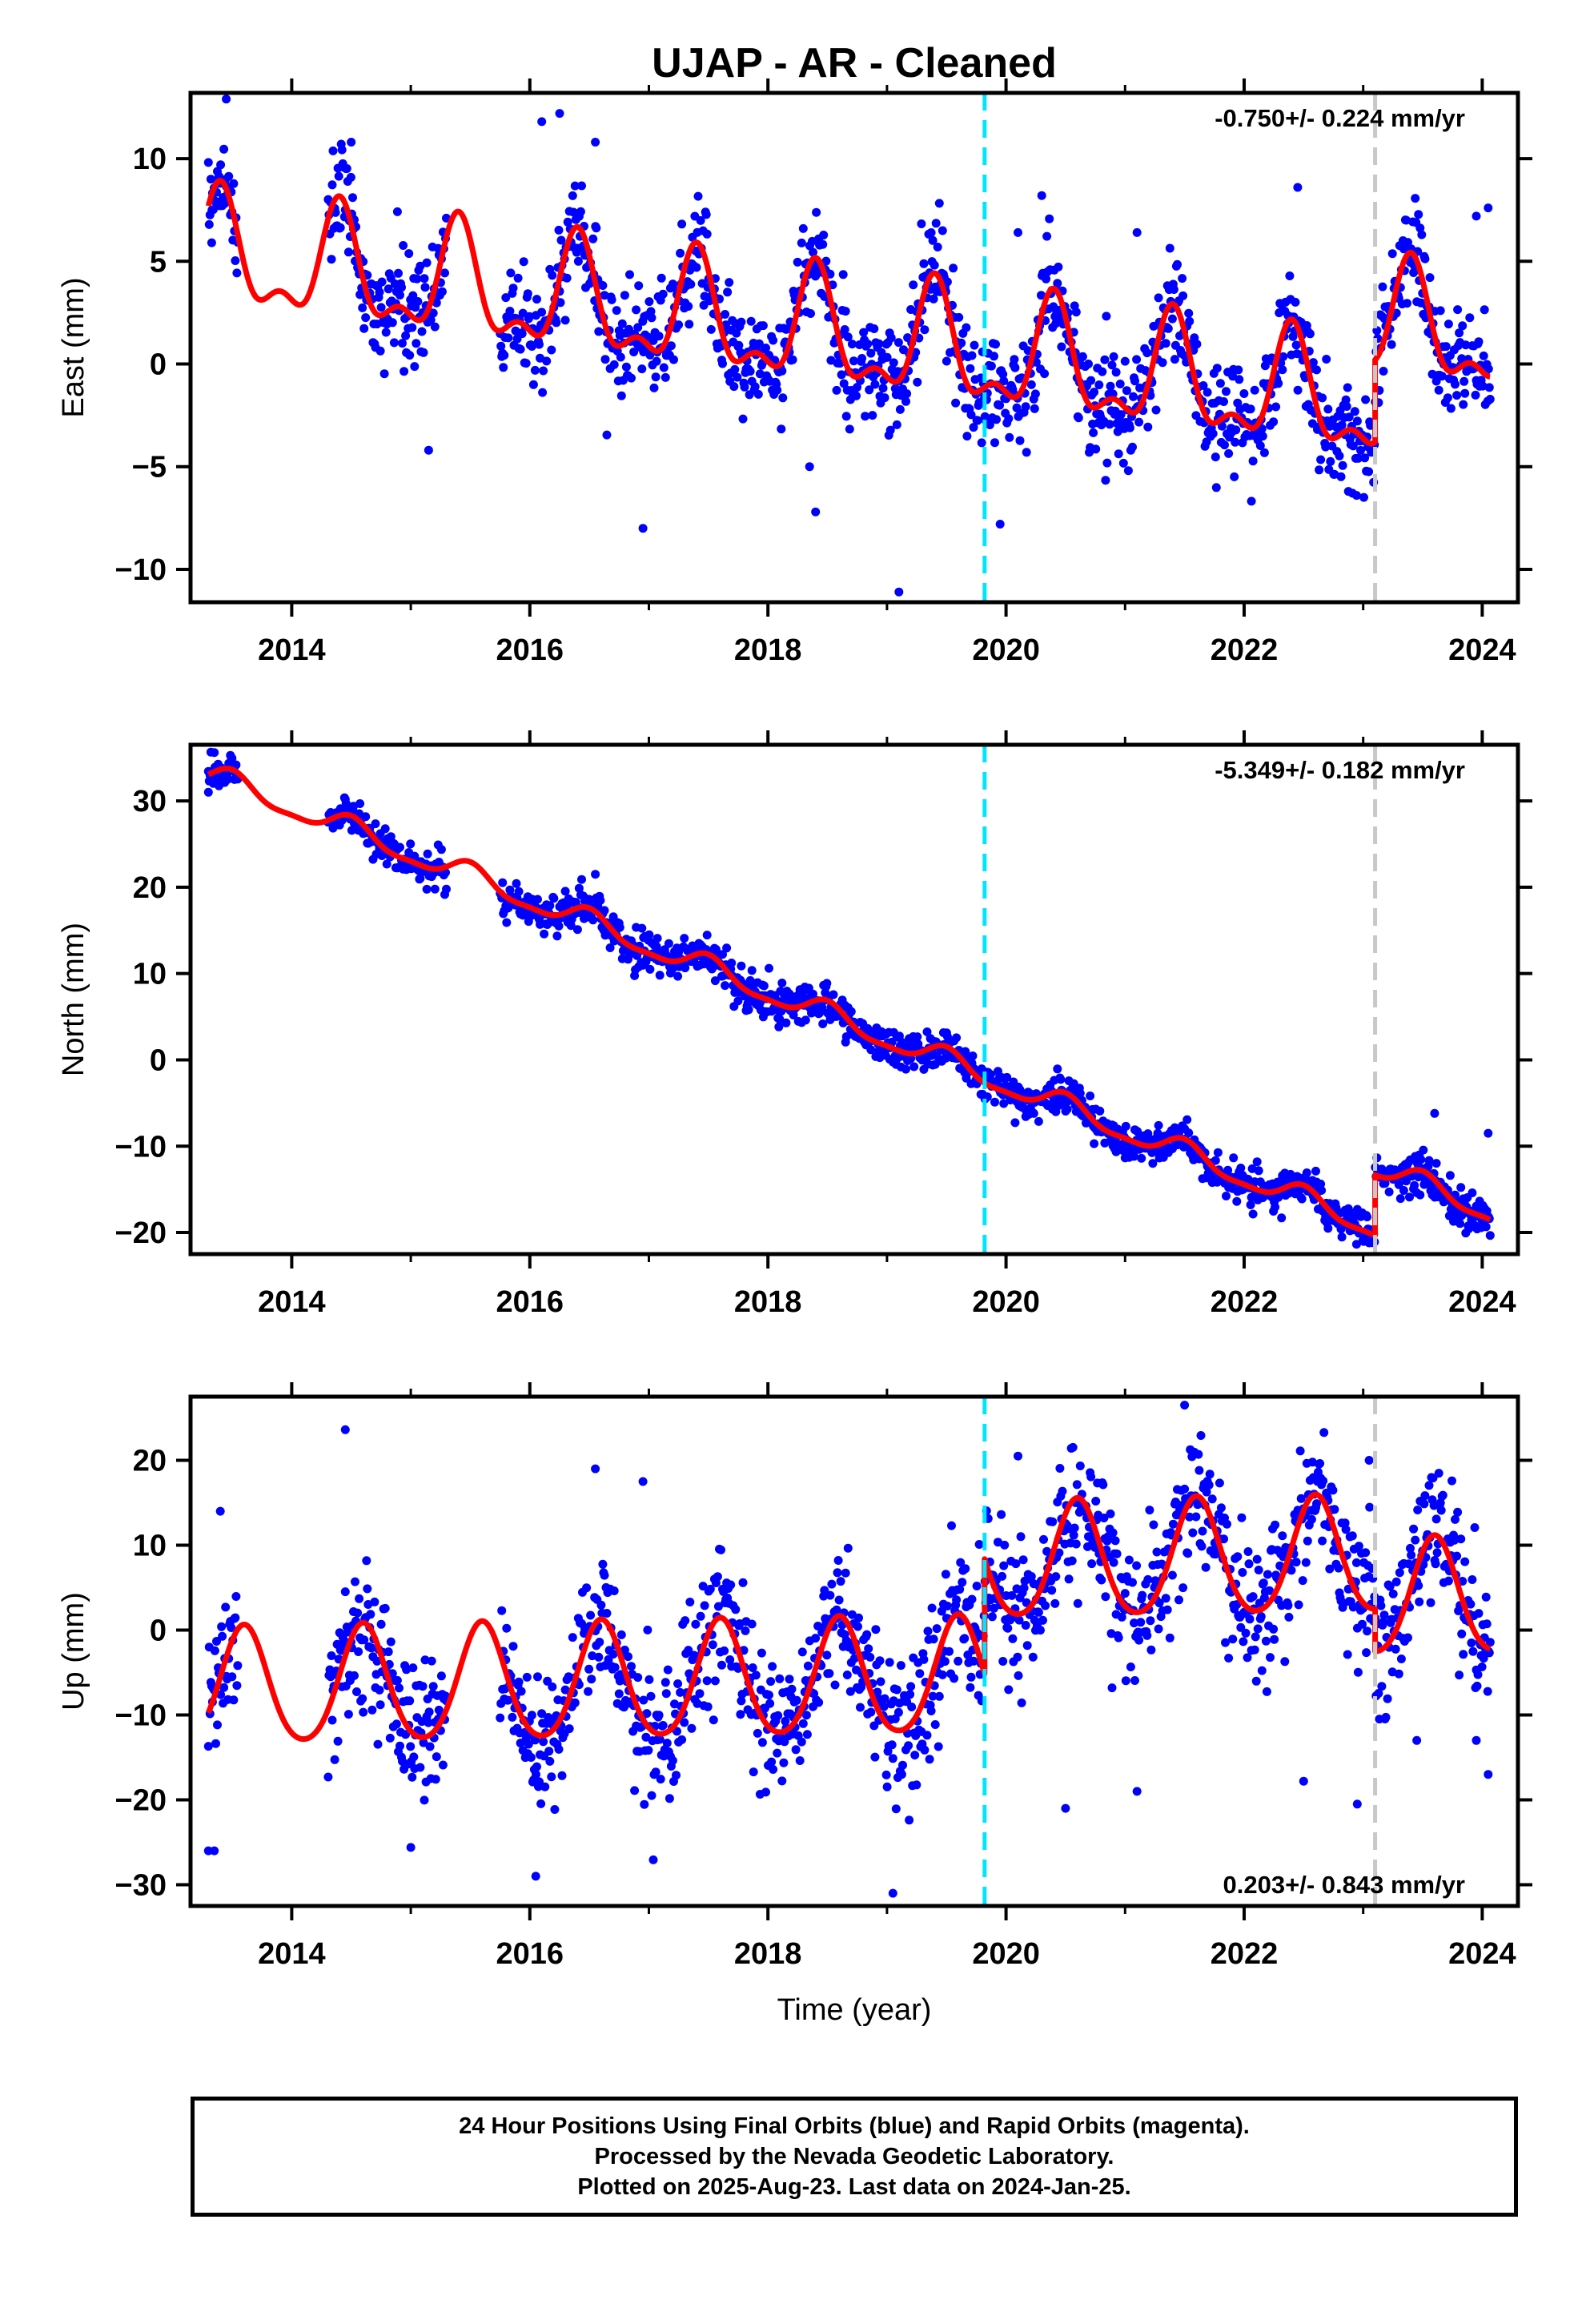 The height and width of the screenshot is (2324, 1582). I want to click on east-x-tick-label: 2020, so click(1006, 650).